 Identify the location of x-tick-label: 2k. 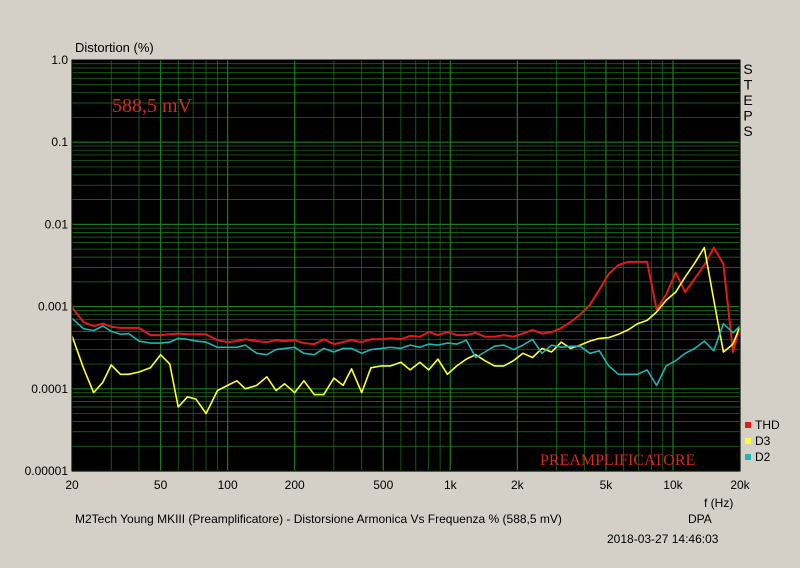
(518, 485).